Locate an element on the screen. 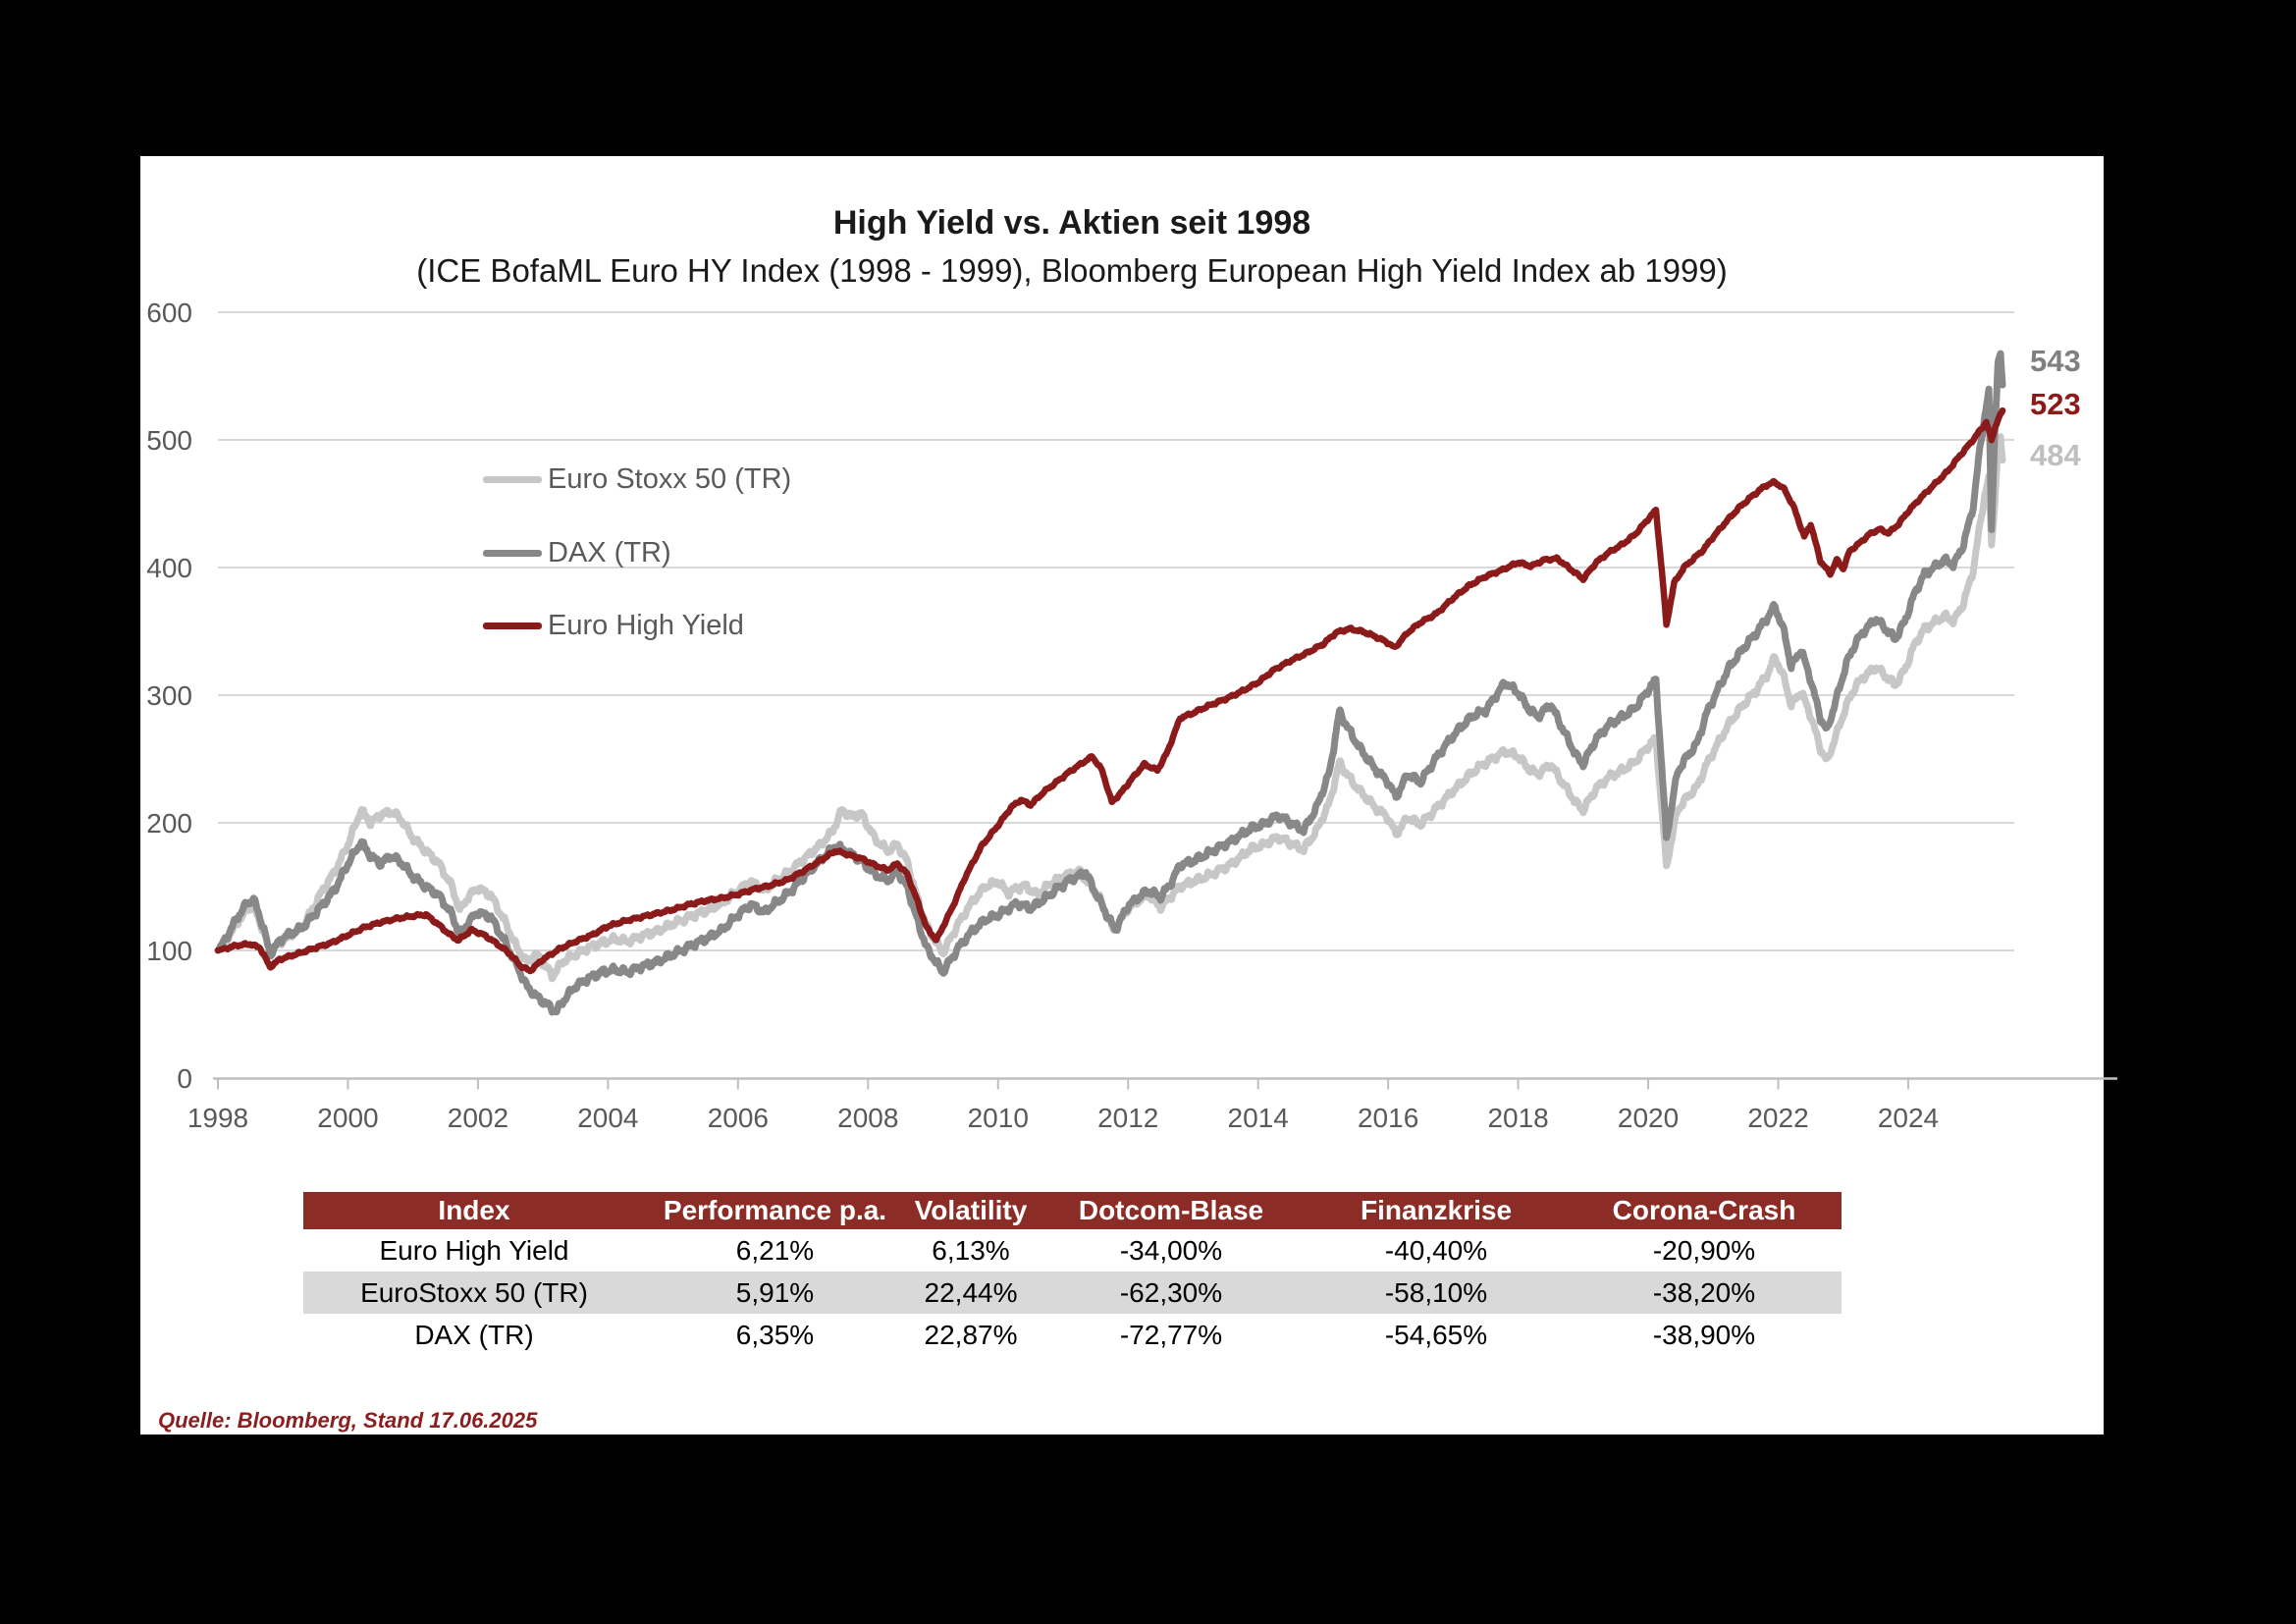 The image size is (2296, 1624). cell-dotcom: -62,30% is located at coordinates (1171, 1293).